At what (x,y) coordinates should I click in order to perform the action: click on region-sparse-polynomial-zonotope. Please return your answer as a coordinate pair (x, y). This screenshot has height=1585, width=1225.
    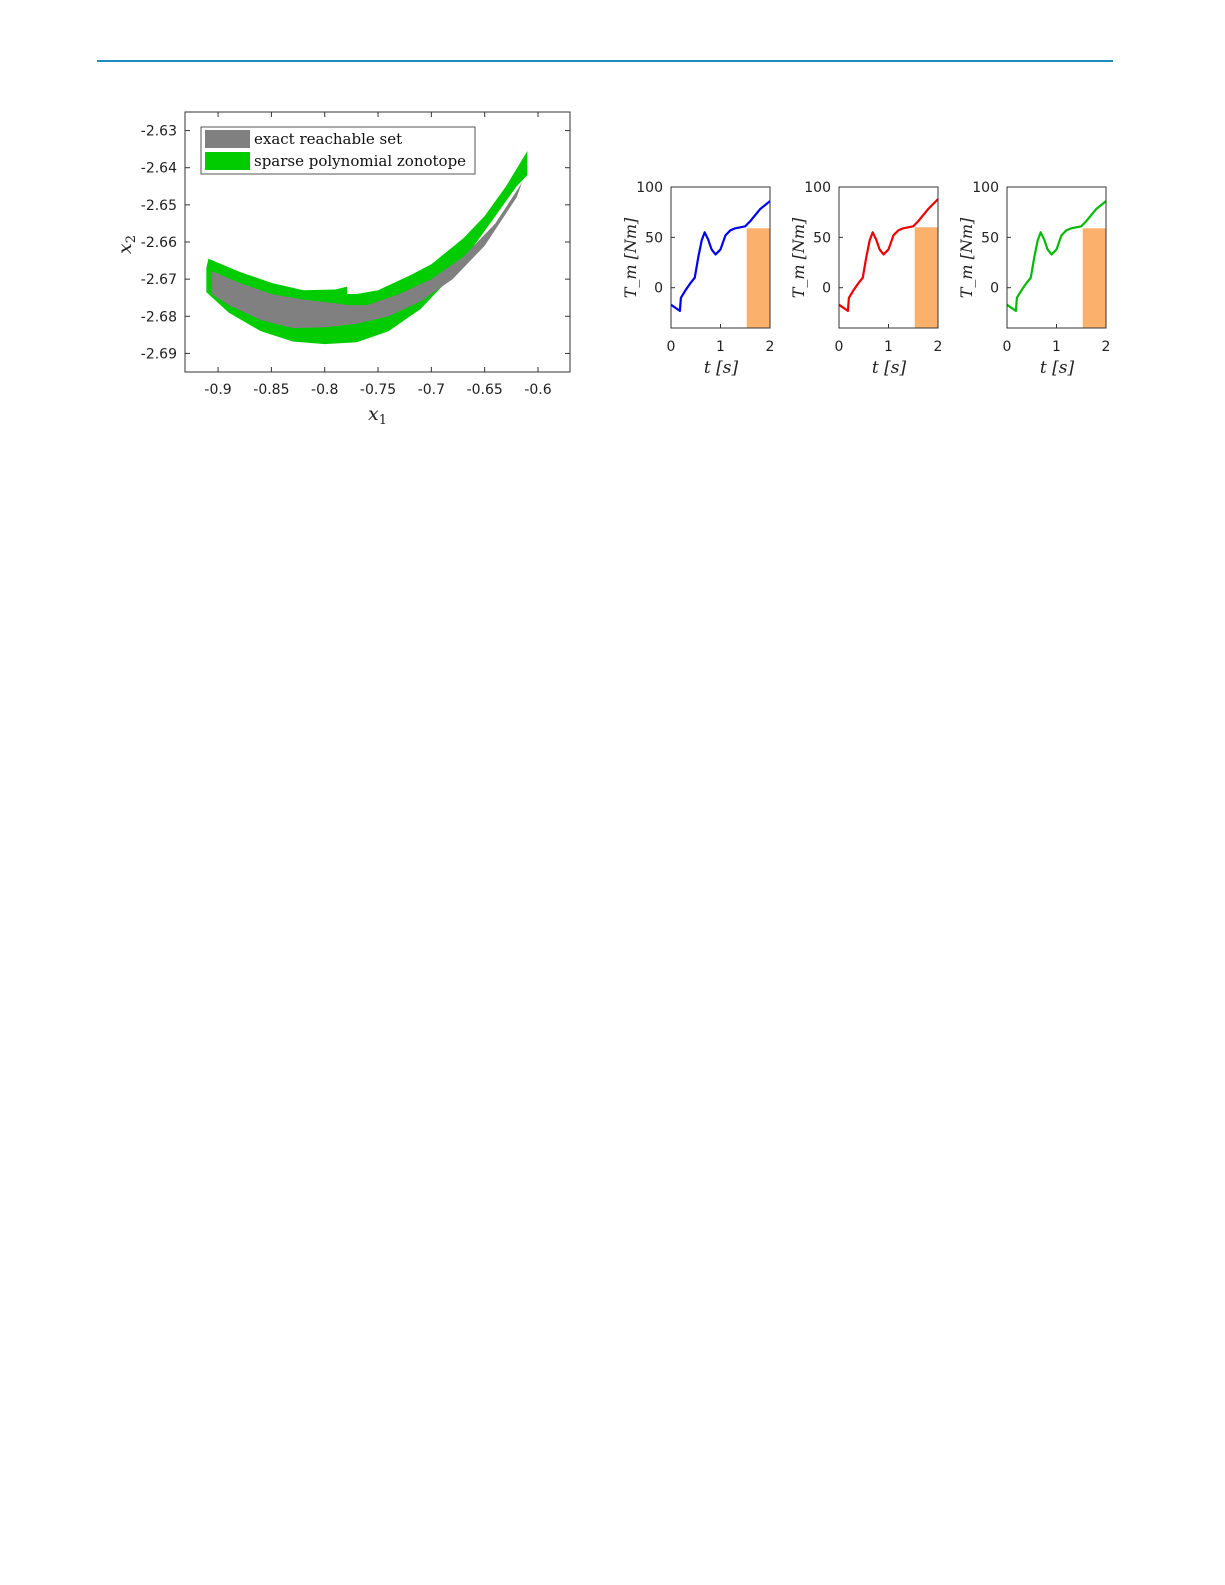
    Looking at the image, I should click on (367, 248).